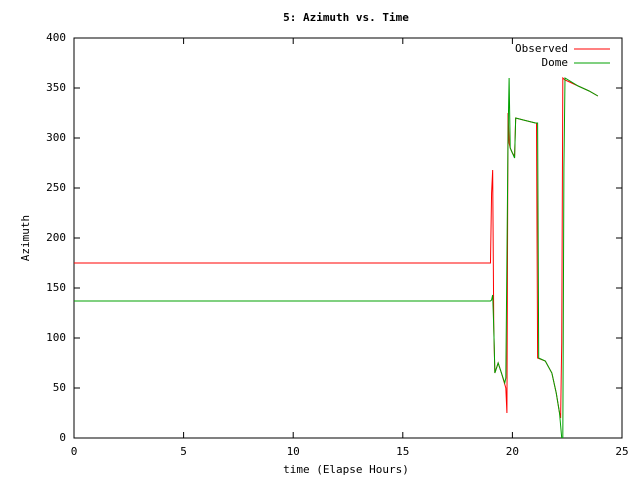 This screenshot has width=640, height=480. What do you see at coordinates (293, 451) in the screenshot?
I see `x-tick-label: 10` at bounding box center [293, 451].